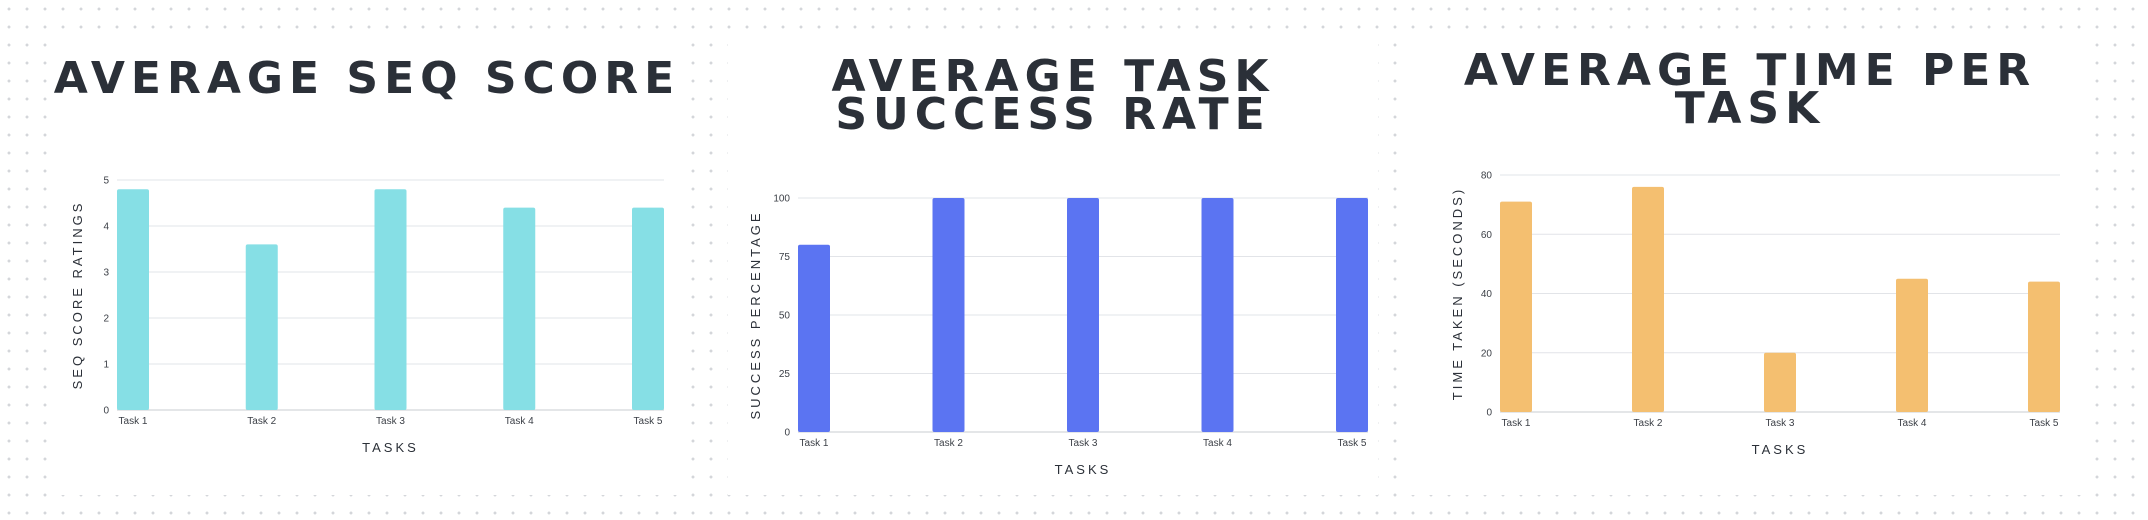  I want to click on y-tick-label: 80, so click(1487, 176).